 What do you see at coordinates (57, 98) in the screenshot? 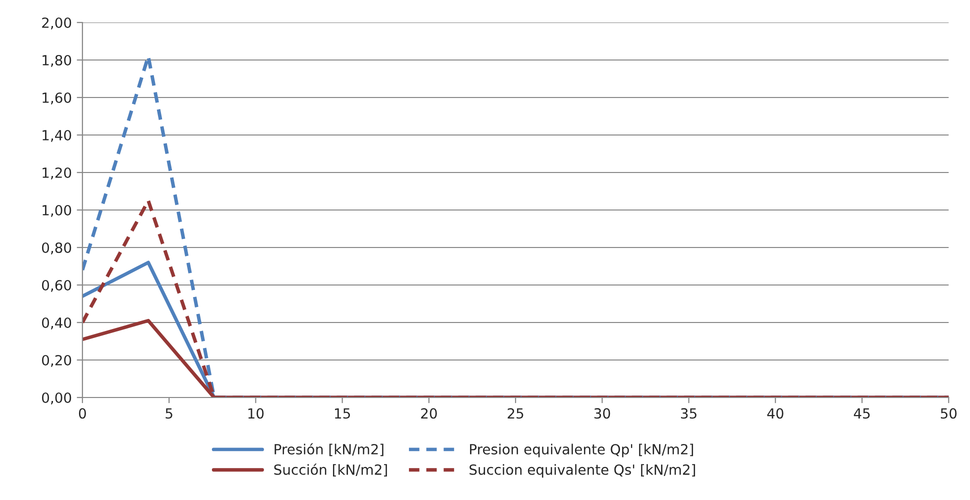
I see `y-tick-label: 1,60` at bounding box center [57, 98].